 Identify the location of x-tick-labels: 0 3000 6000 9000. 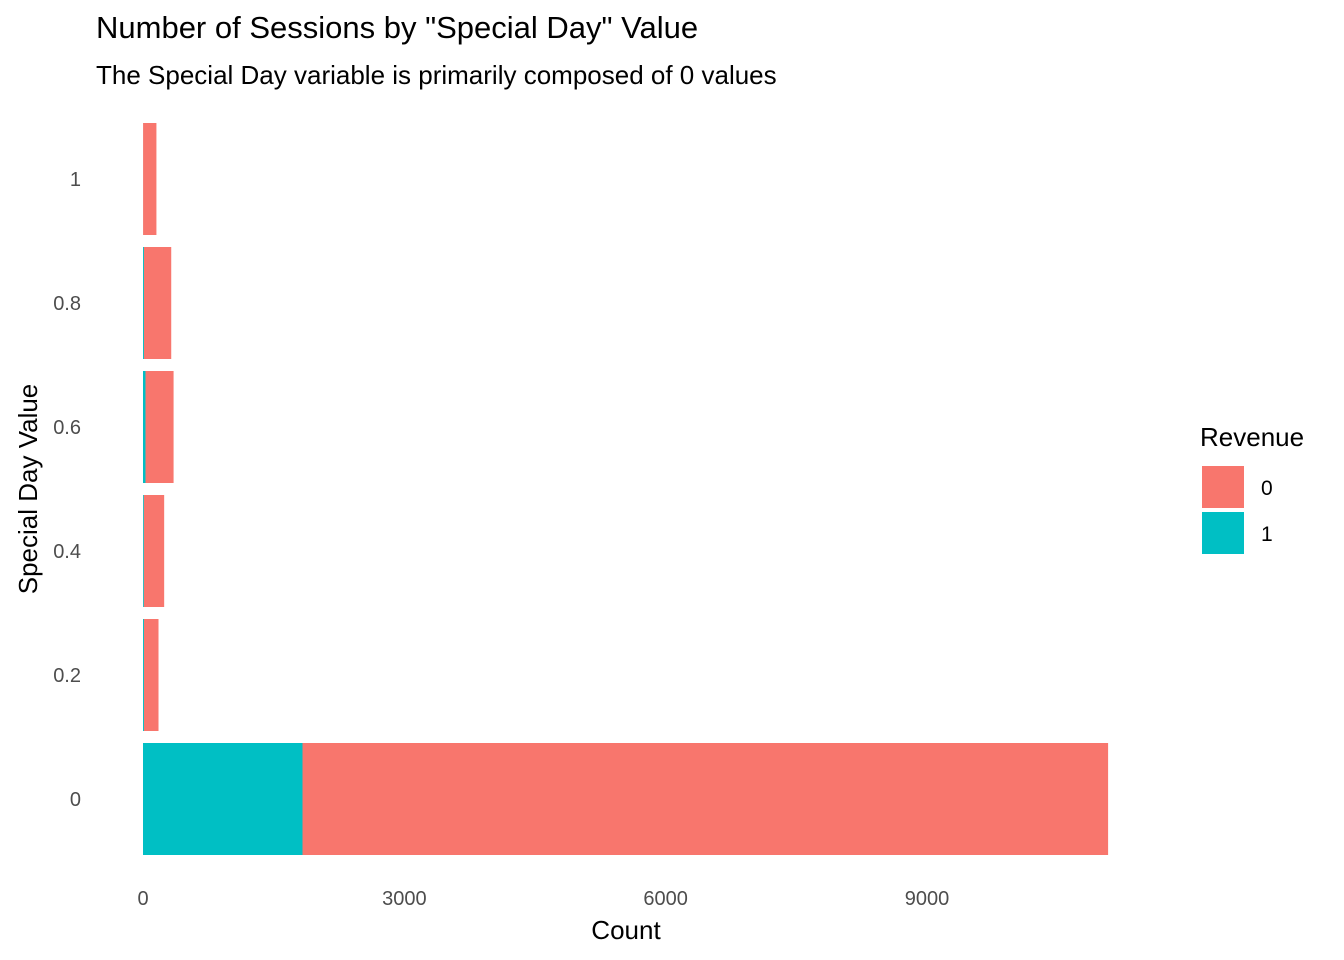
(543, 899).